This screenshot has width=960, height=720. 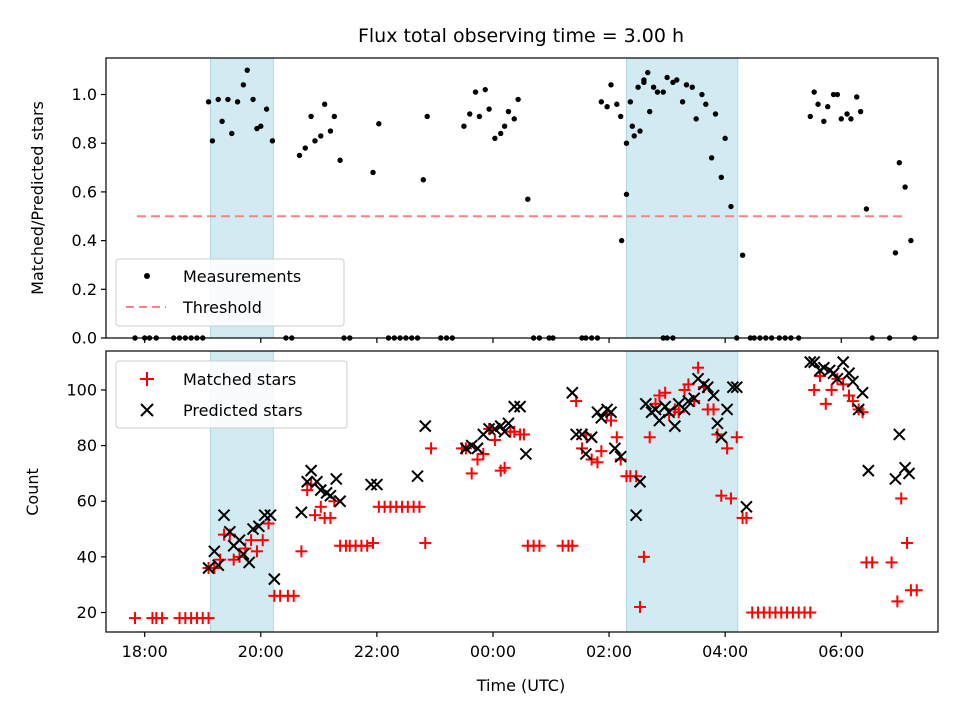 What do you see at coordinates (84, 338) in the screenshot?
I see `y-tick-label: 0.0` at bounding box center [84, 338].